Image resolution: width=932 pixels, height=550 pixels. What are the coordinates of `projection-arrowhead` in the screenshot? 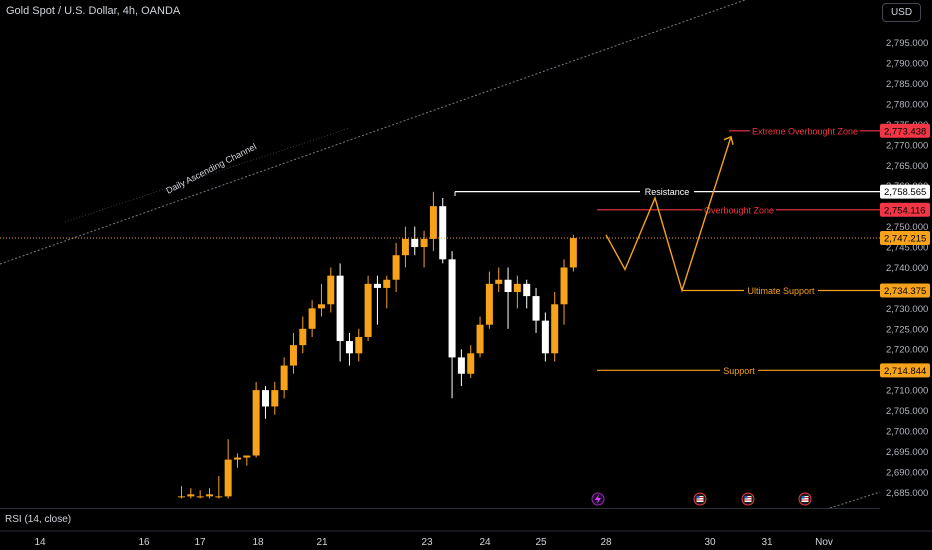 It's located at (728, 140).